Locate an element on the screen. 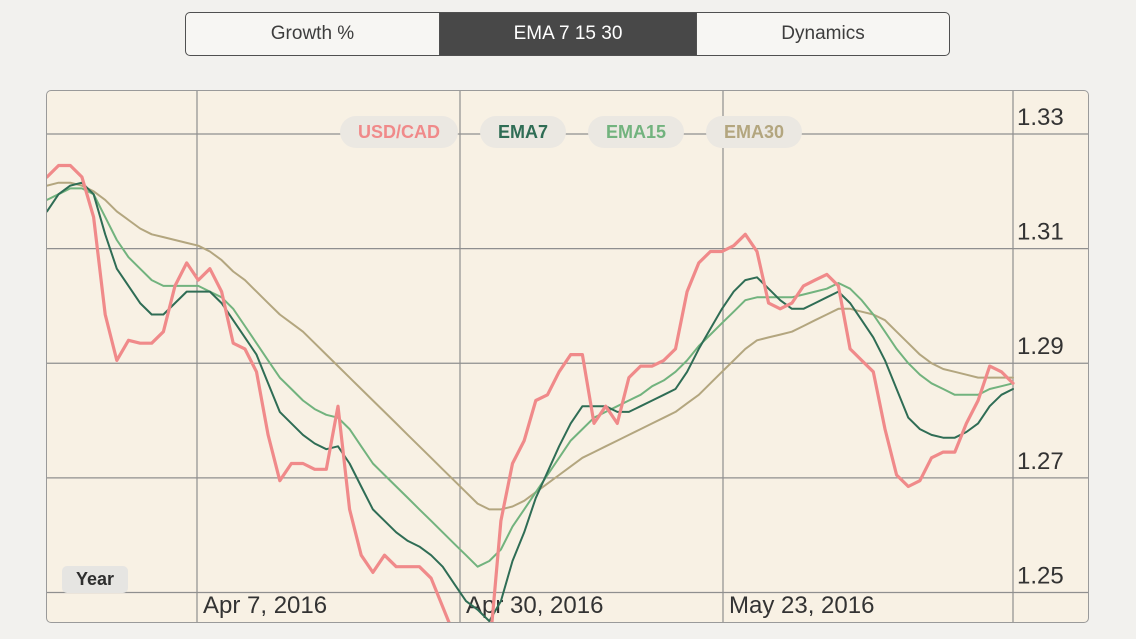 The image size is (1136, 639). tab-growth-percent: Growth % is located at coordinates (312, 33).